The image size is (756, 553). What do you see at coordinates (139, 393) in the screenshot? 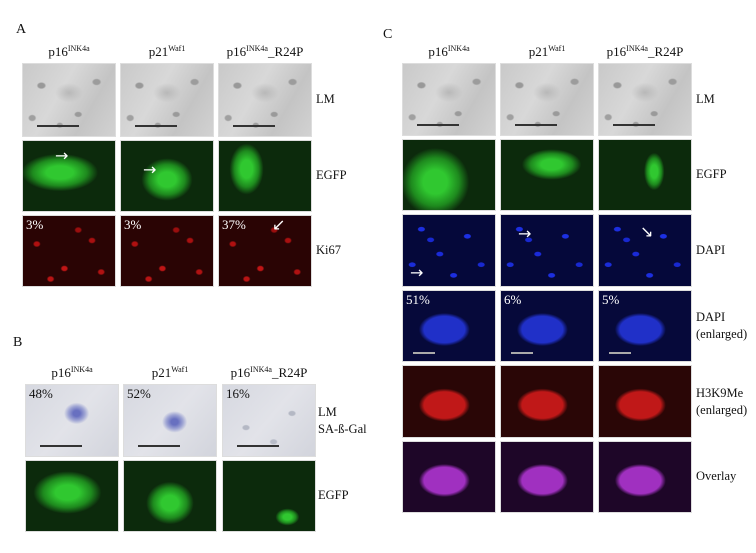
I see `percentage-label: 52%` at bounding box center [139, 393].